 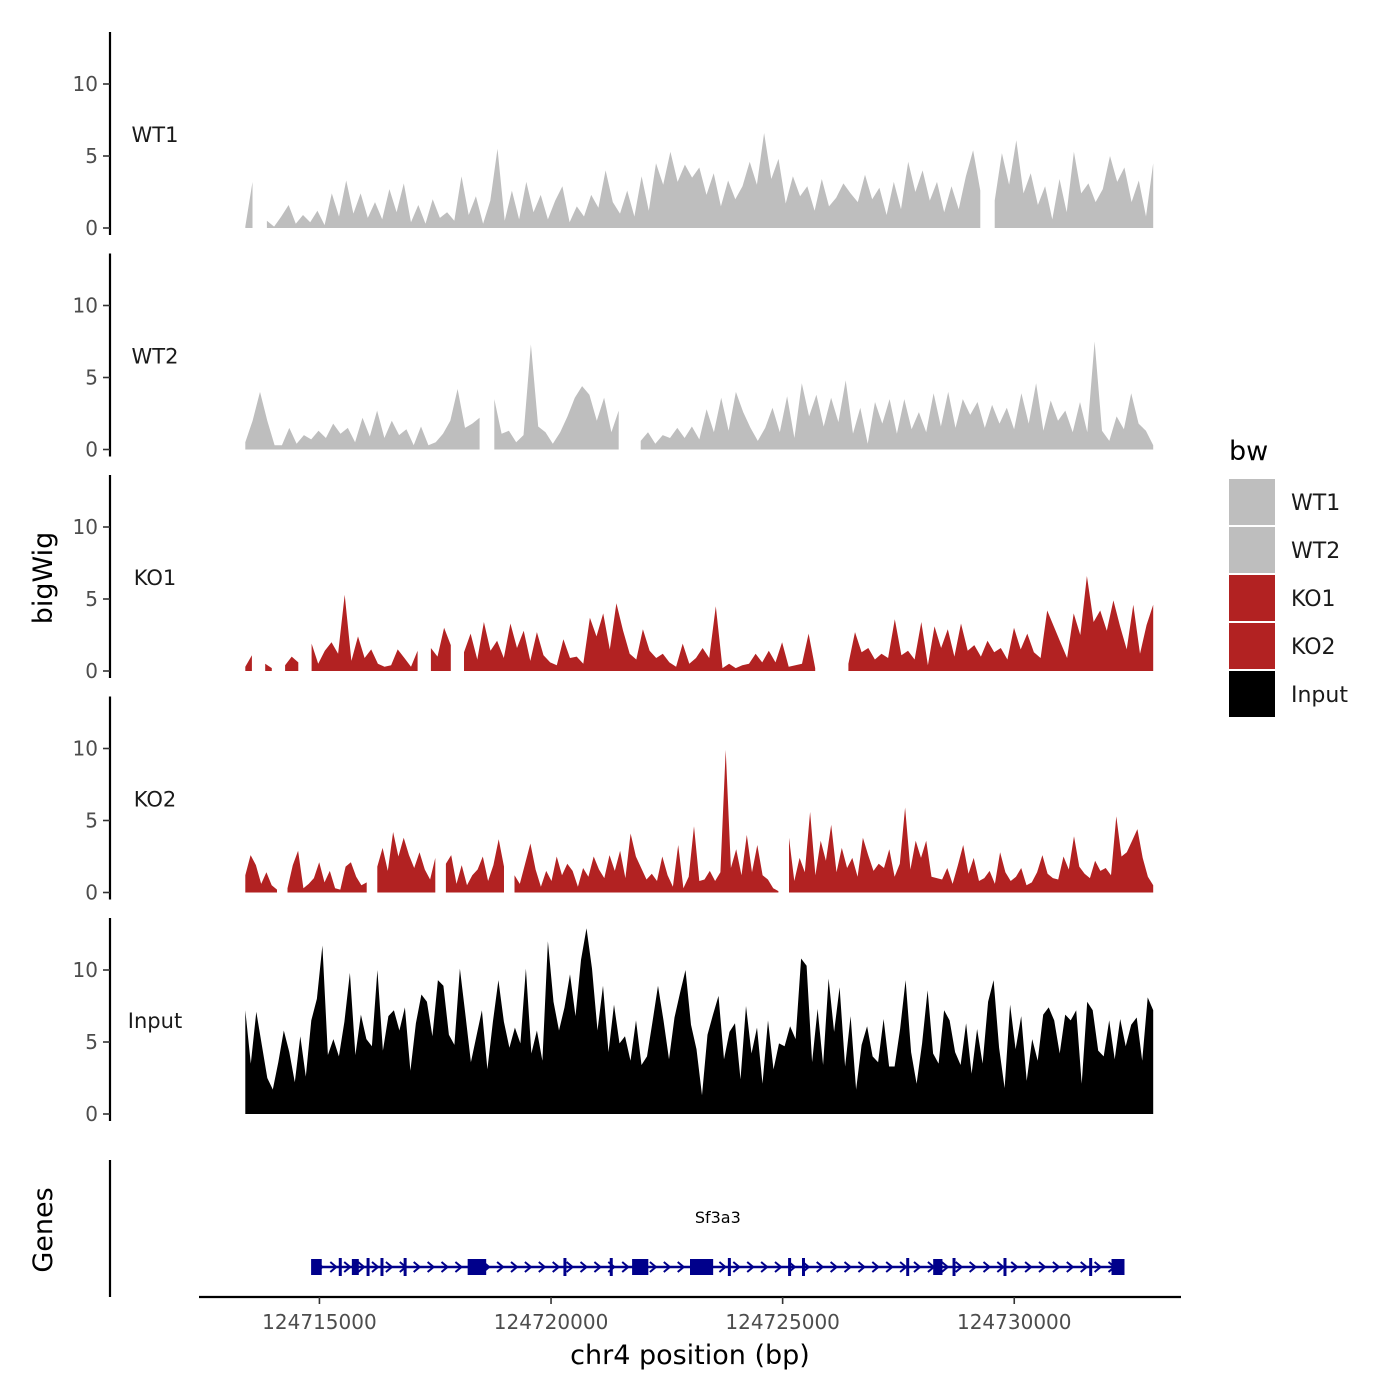 I want to click on signal-area-ko2, so click(x=699, y=821).